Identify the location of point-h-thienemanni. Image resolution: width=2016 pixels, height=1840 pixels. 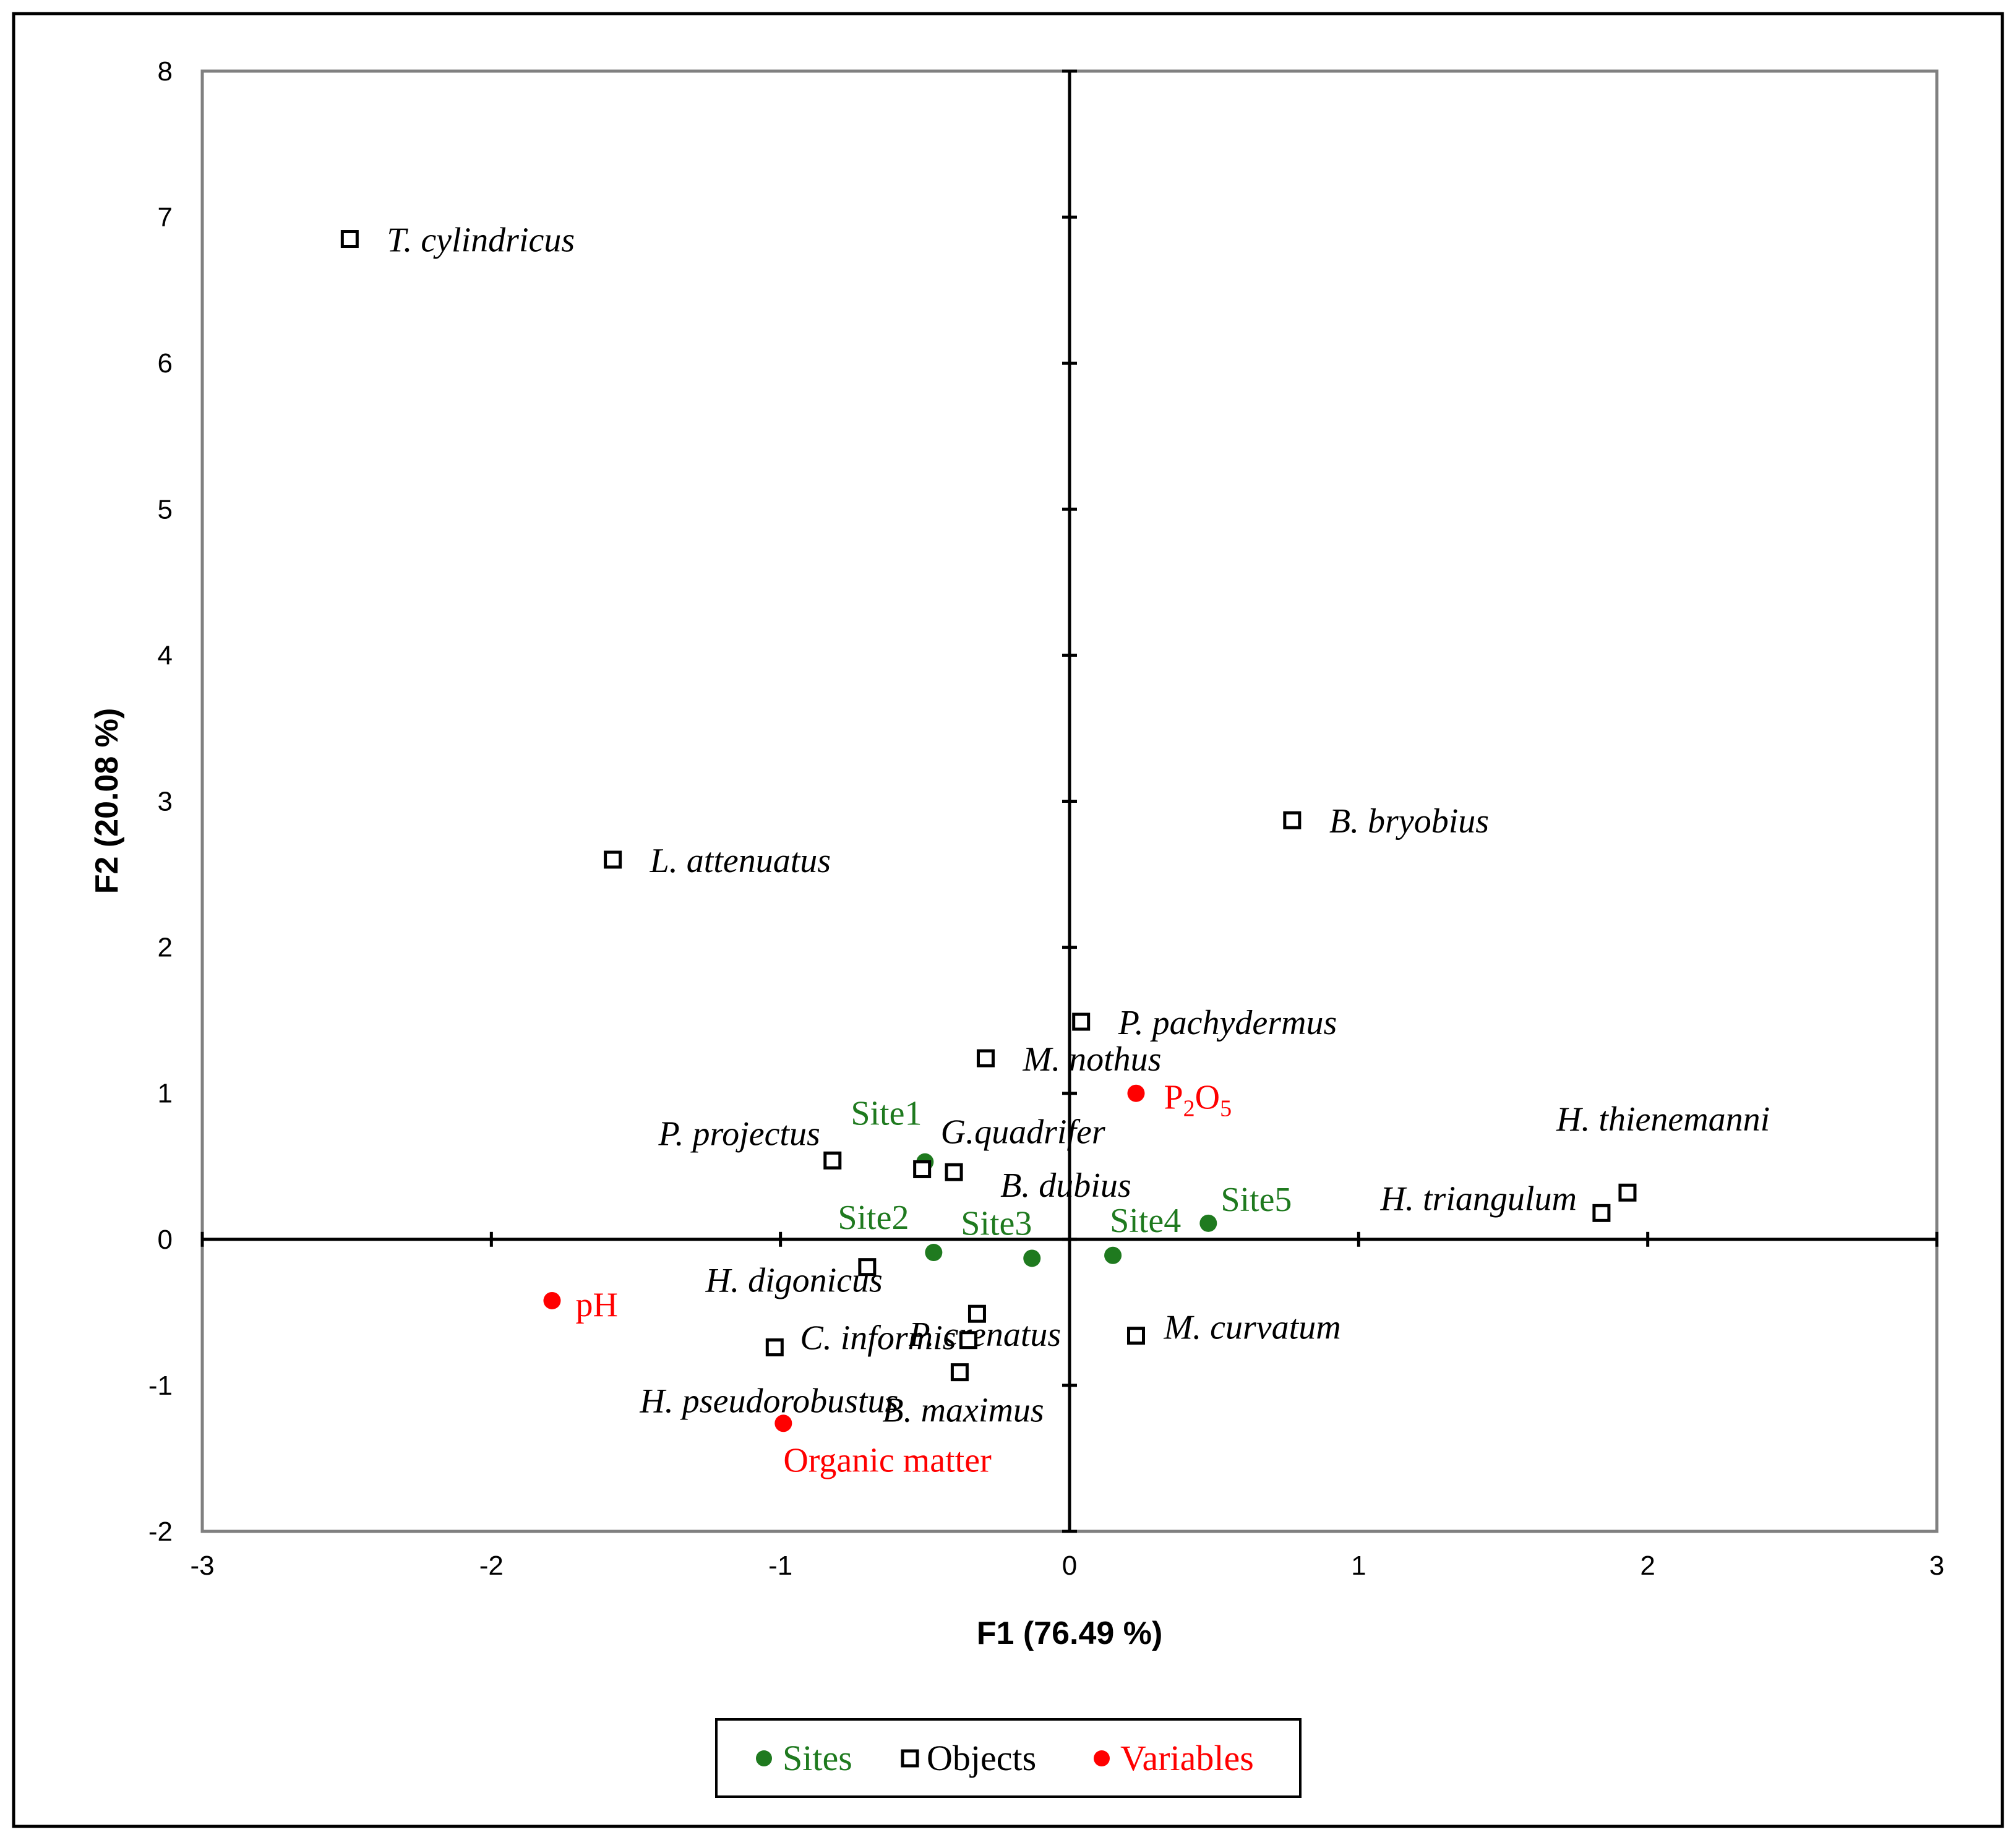
(1627, 1192).